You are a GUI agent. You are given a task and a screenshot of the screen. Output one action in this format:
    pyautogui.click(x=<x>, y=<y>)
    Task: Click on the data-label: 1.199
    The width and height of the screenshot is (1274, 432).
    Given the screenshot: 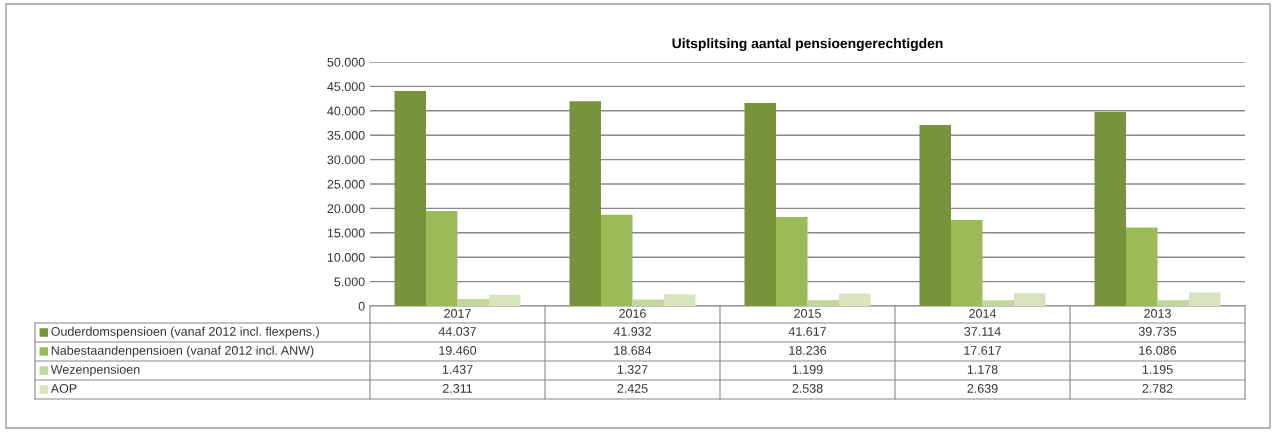 What is the action you would take?
    pyautogui.click(x=807, y=369)
    